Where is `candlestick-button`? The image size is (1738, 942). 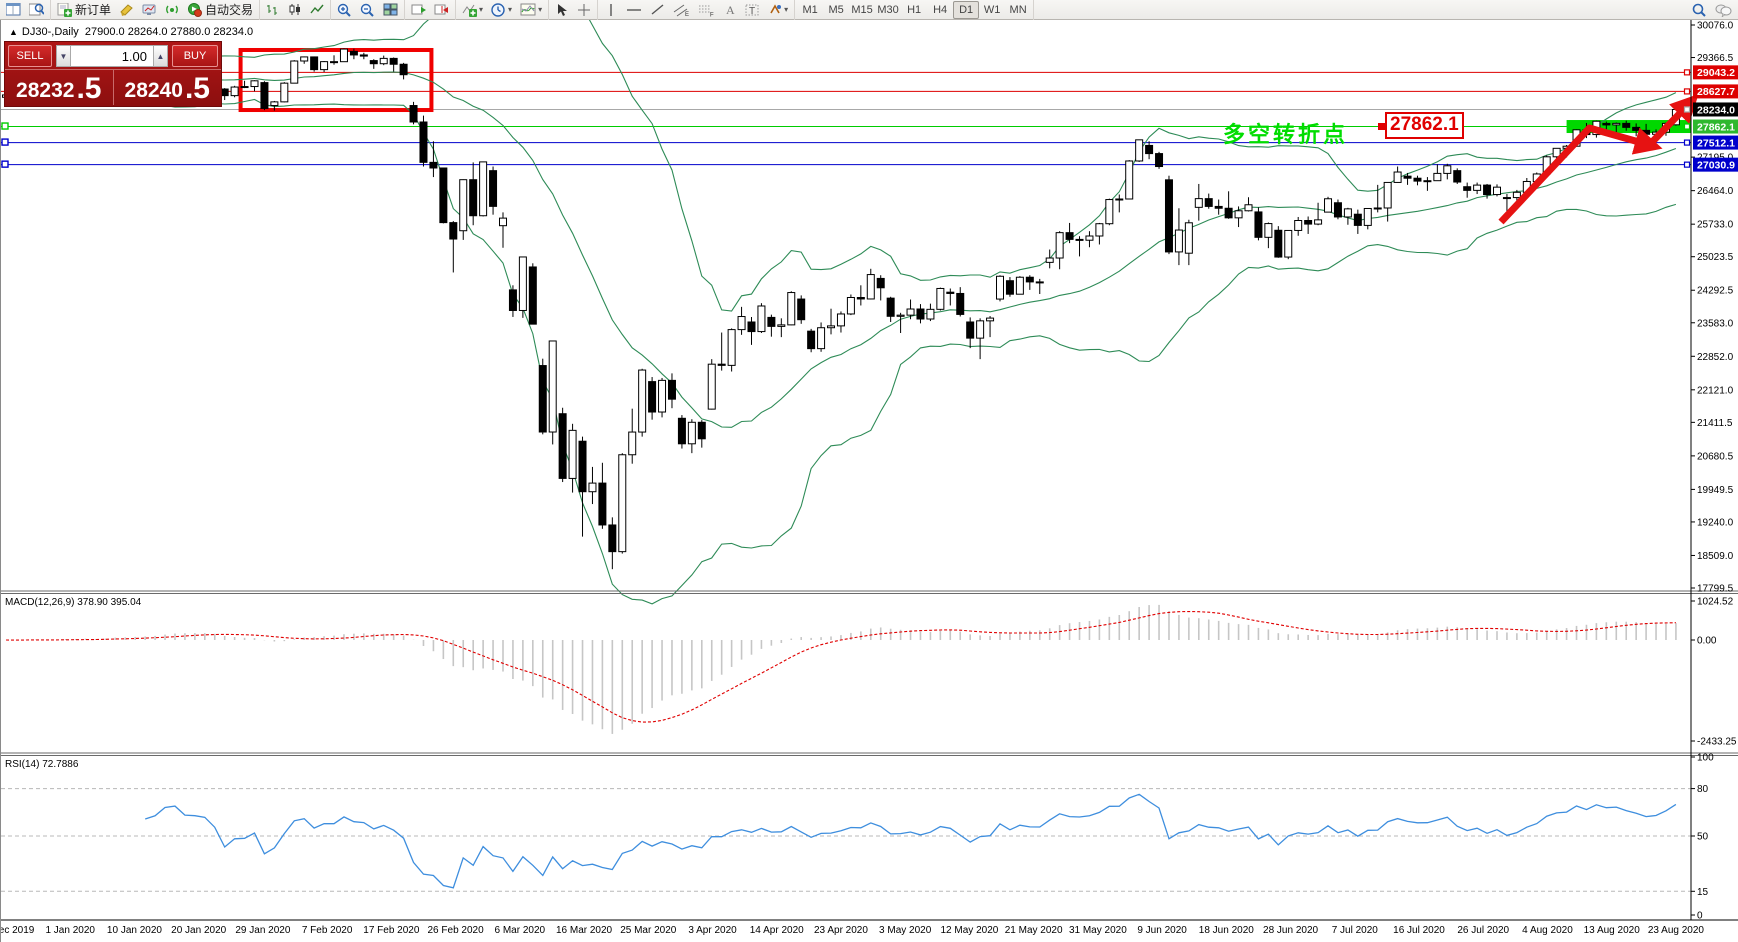
candlestick-button is located at coordinates (295, 10).